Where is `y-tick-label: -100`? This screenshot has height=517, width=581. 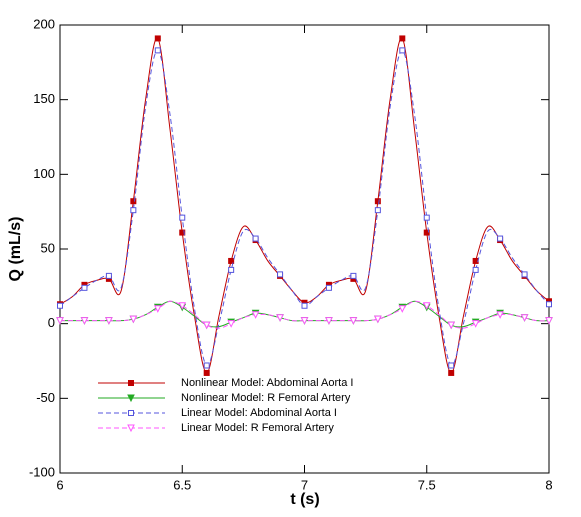
y-tick-label: -100 is located at coordinates (42, 471).